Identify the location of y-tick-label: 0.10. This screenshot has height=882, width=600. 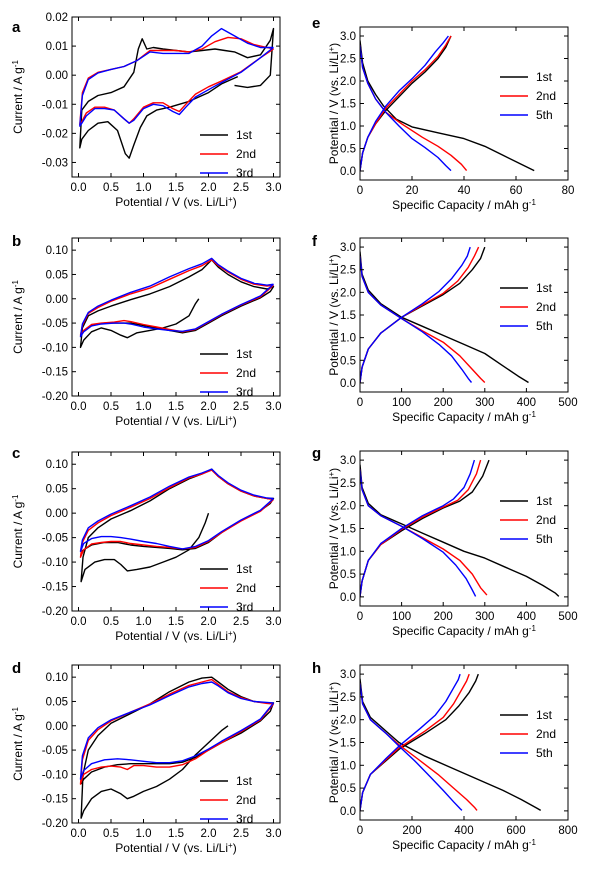
(57, 465).